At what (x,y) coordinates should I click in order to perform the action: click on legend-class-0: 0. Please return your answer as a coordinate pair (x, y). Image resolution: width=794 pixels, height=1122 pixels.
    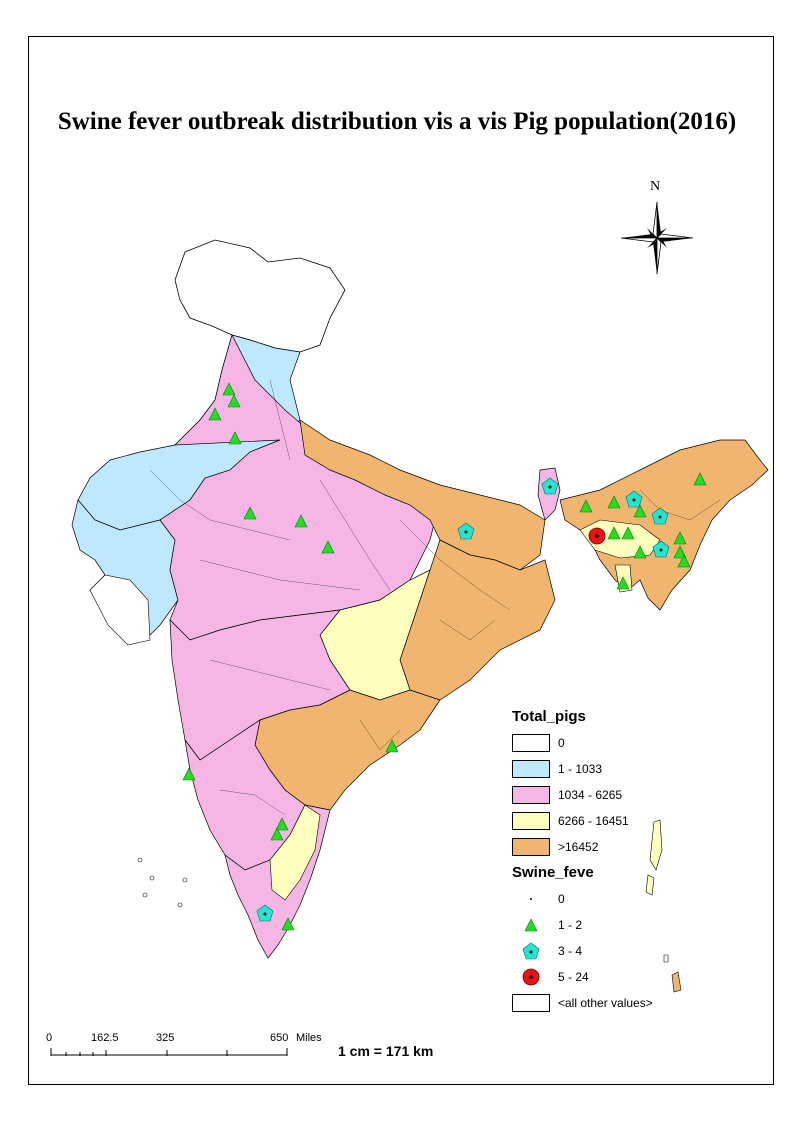
    Looking at the image, I should click on (612, 743).